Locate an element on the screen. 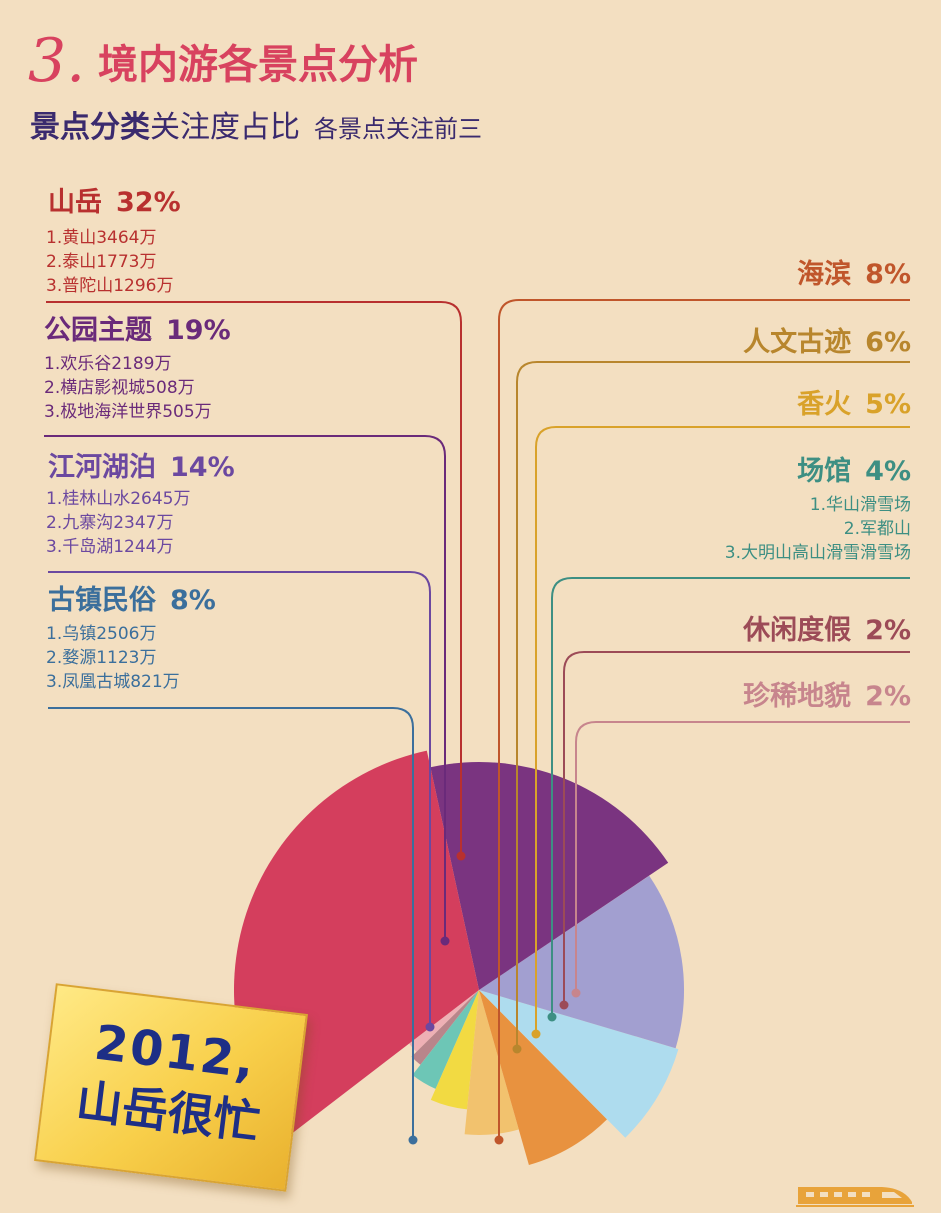 The image size is (941, 1213). top3-shanyue: 1.黄山3464万 2.泰山1773万 3.普陀山1296万 is located at coordinates (109, 262).